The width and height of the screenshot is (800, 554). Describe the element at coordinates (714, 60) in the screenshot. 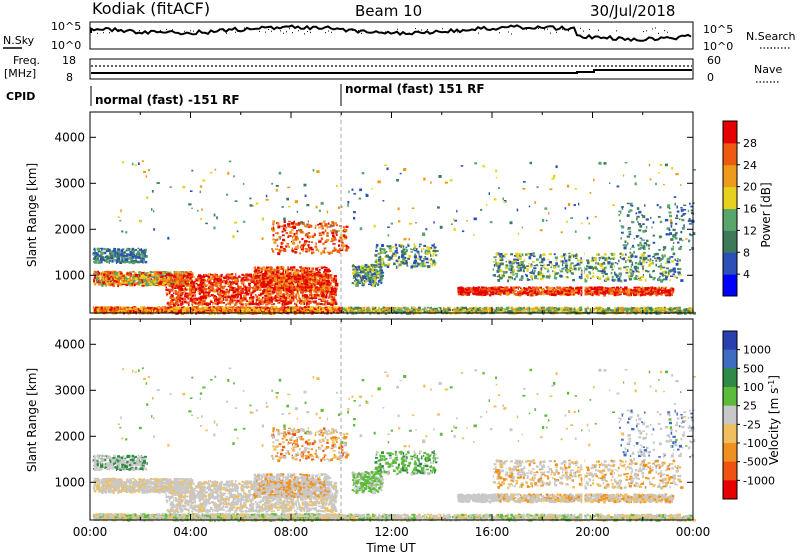

I see `nave-tick-top: 60` at that location.